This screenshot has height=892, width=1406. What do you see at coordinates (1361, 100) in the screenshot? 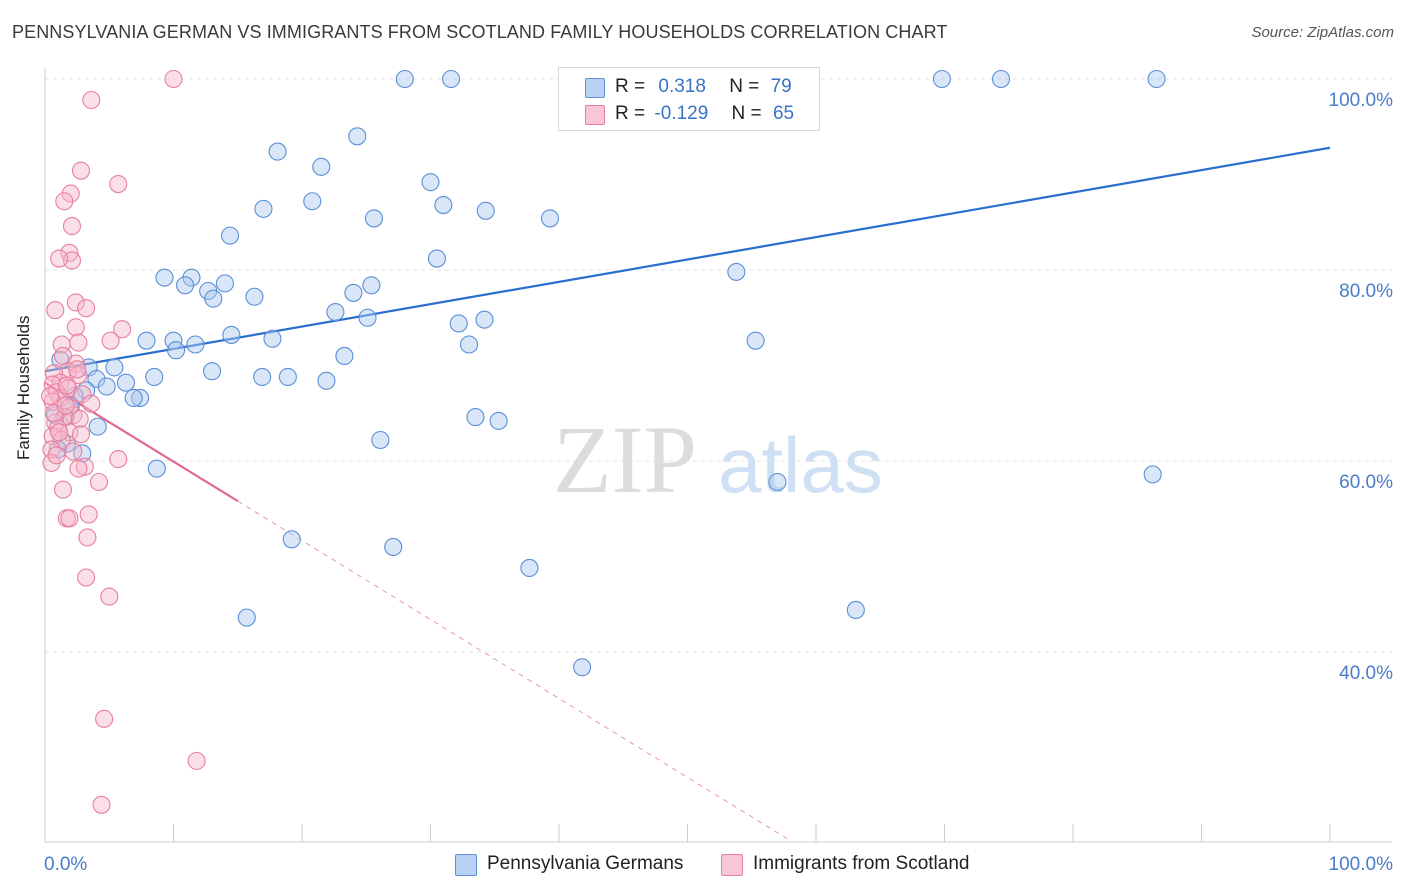
I see `y-tick-label: 100.0%` at bounding box center [1361, 100].